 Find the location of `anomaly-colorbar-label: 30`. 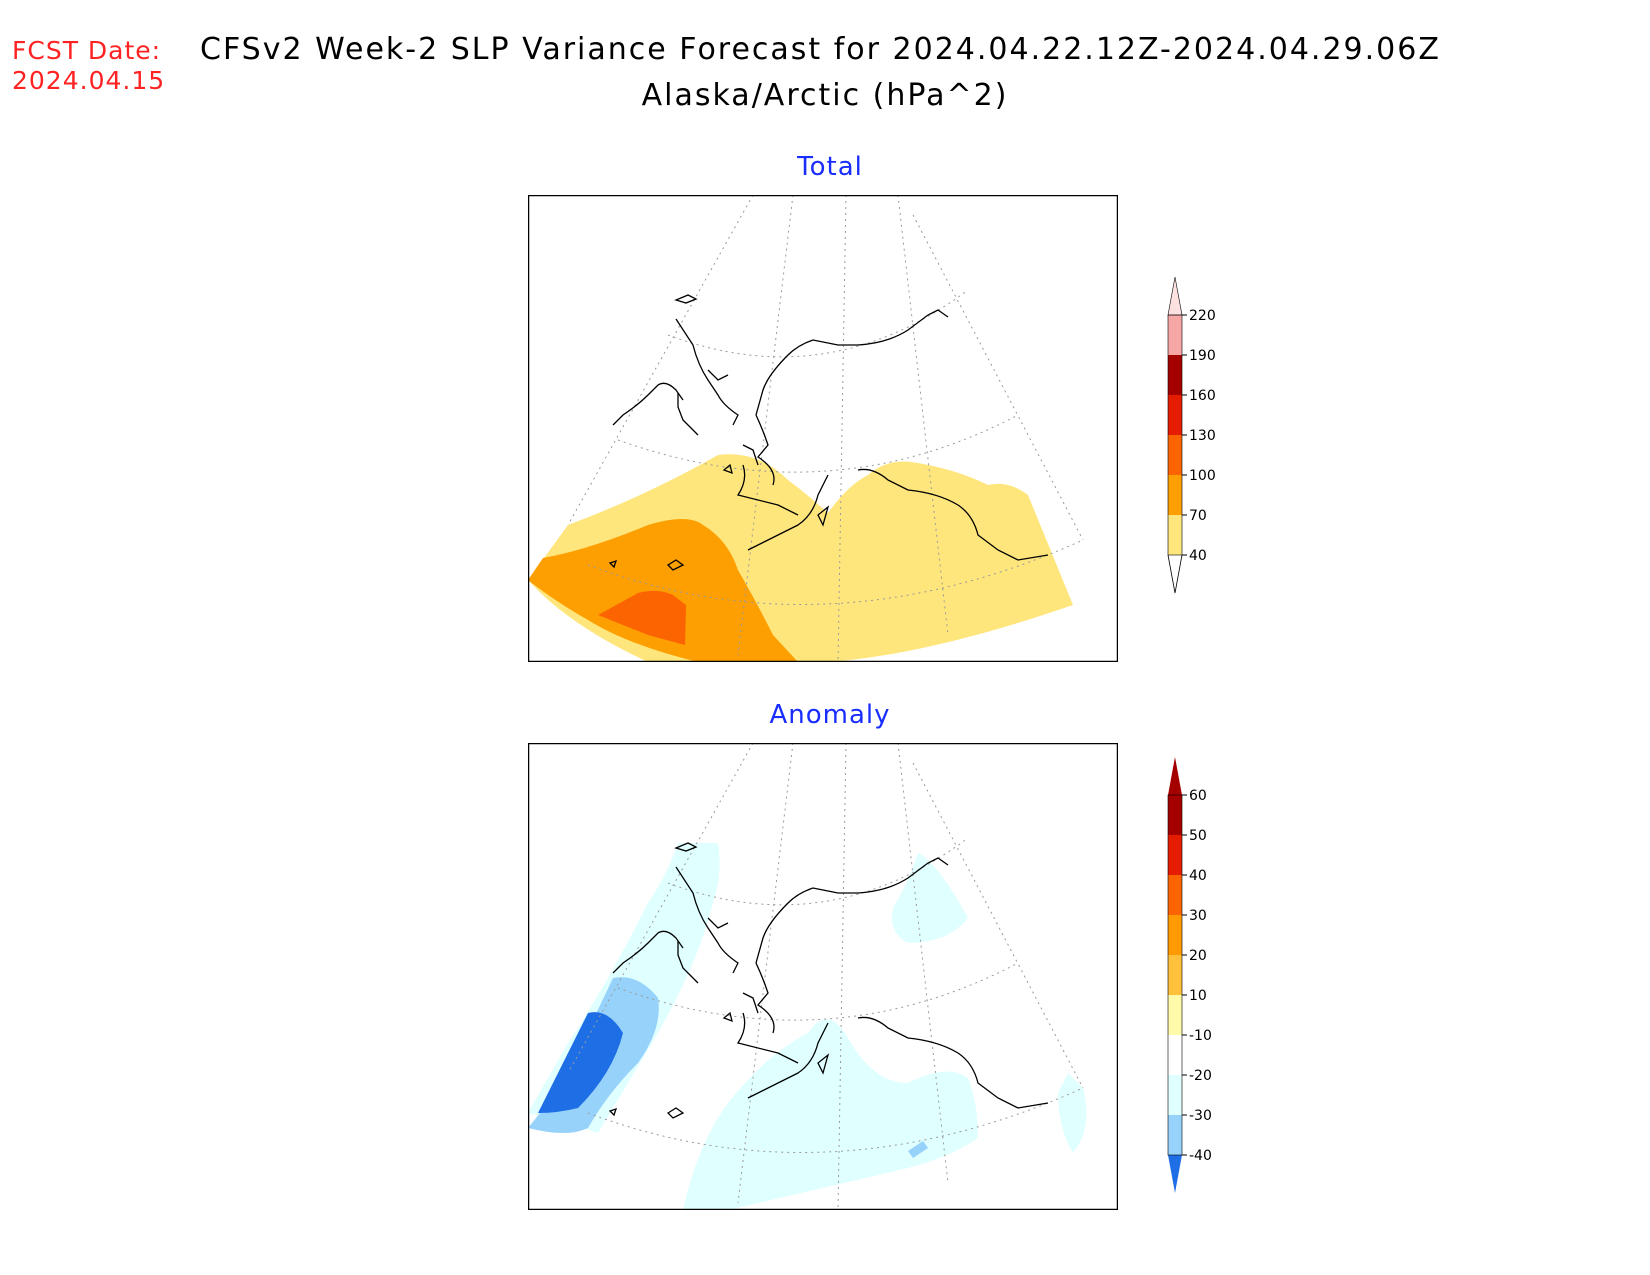

anomaly-colorbar-label: 30 is located at coordinates (1198, 916).